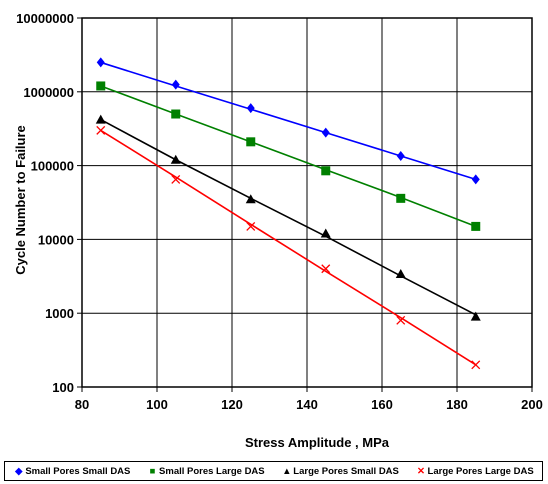 Image resolution: width=548 pixels, height=484 pixels. What do you see at coordinates (152, 471) in the screenshot?
I see `square-marker-icon: ■` at bounding box center [152, 471].